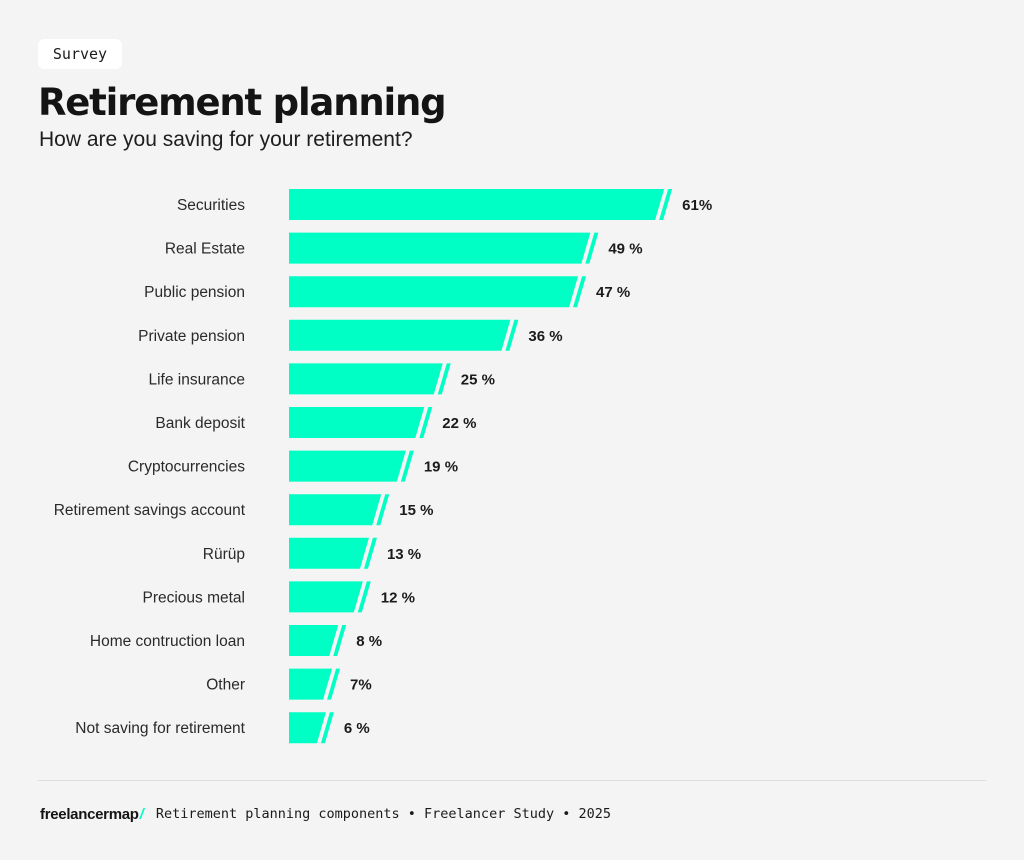 The image size is (1024, 860). What do you see at coordinates (478, 379) in the screenshot?
I see `value-label: 25 %` at bounding box center [478, 379].